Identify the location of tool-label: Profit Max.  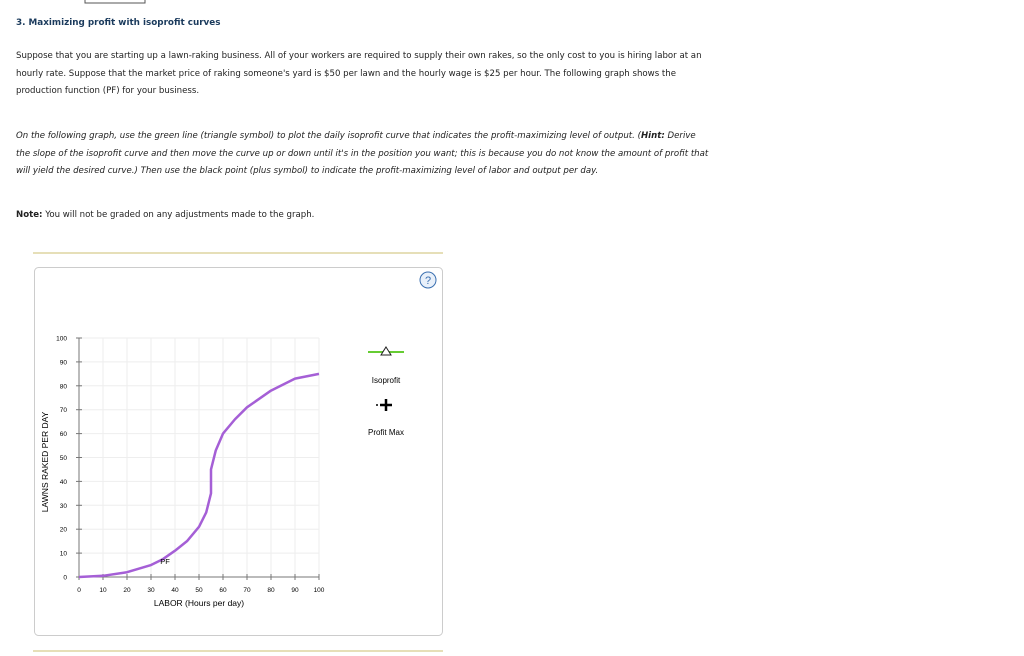
(386, 432).